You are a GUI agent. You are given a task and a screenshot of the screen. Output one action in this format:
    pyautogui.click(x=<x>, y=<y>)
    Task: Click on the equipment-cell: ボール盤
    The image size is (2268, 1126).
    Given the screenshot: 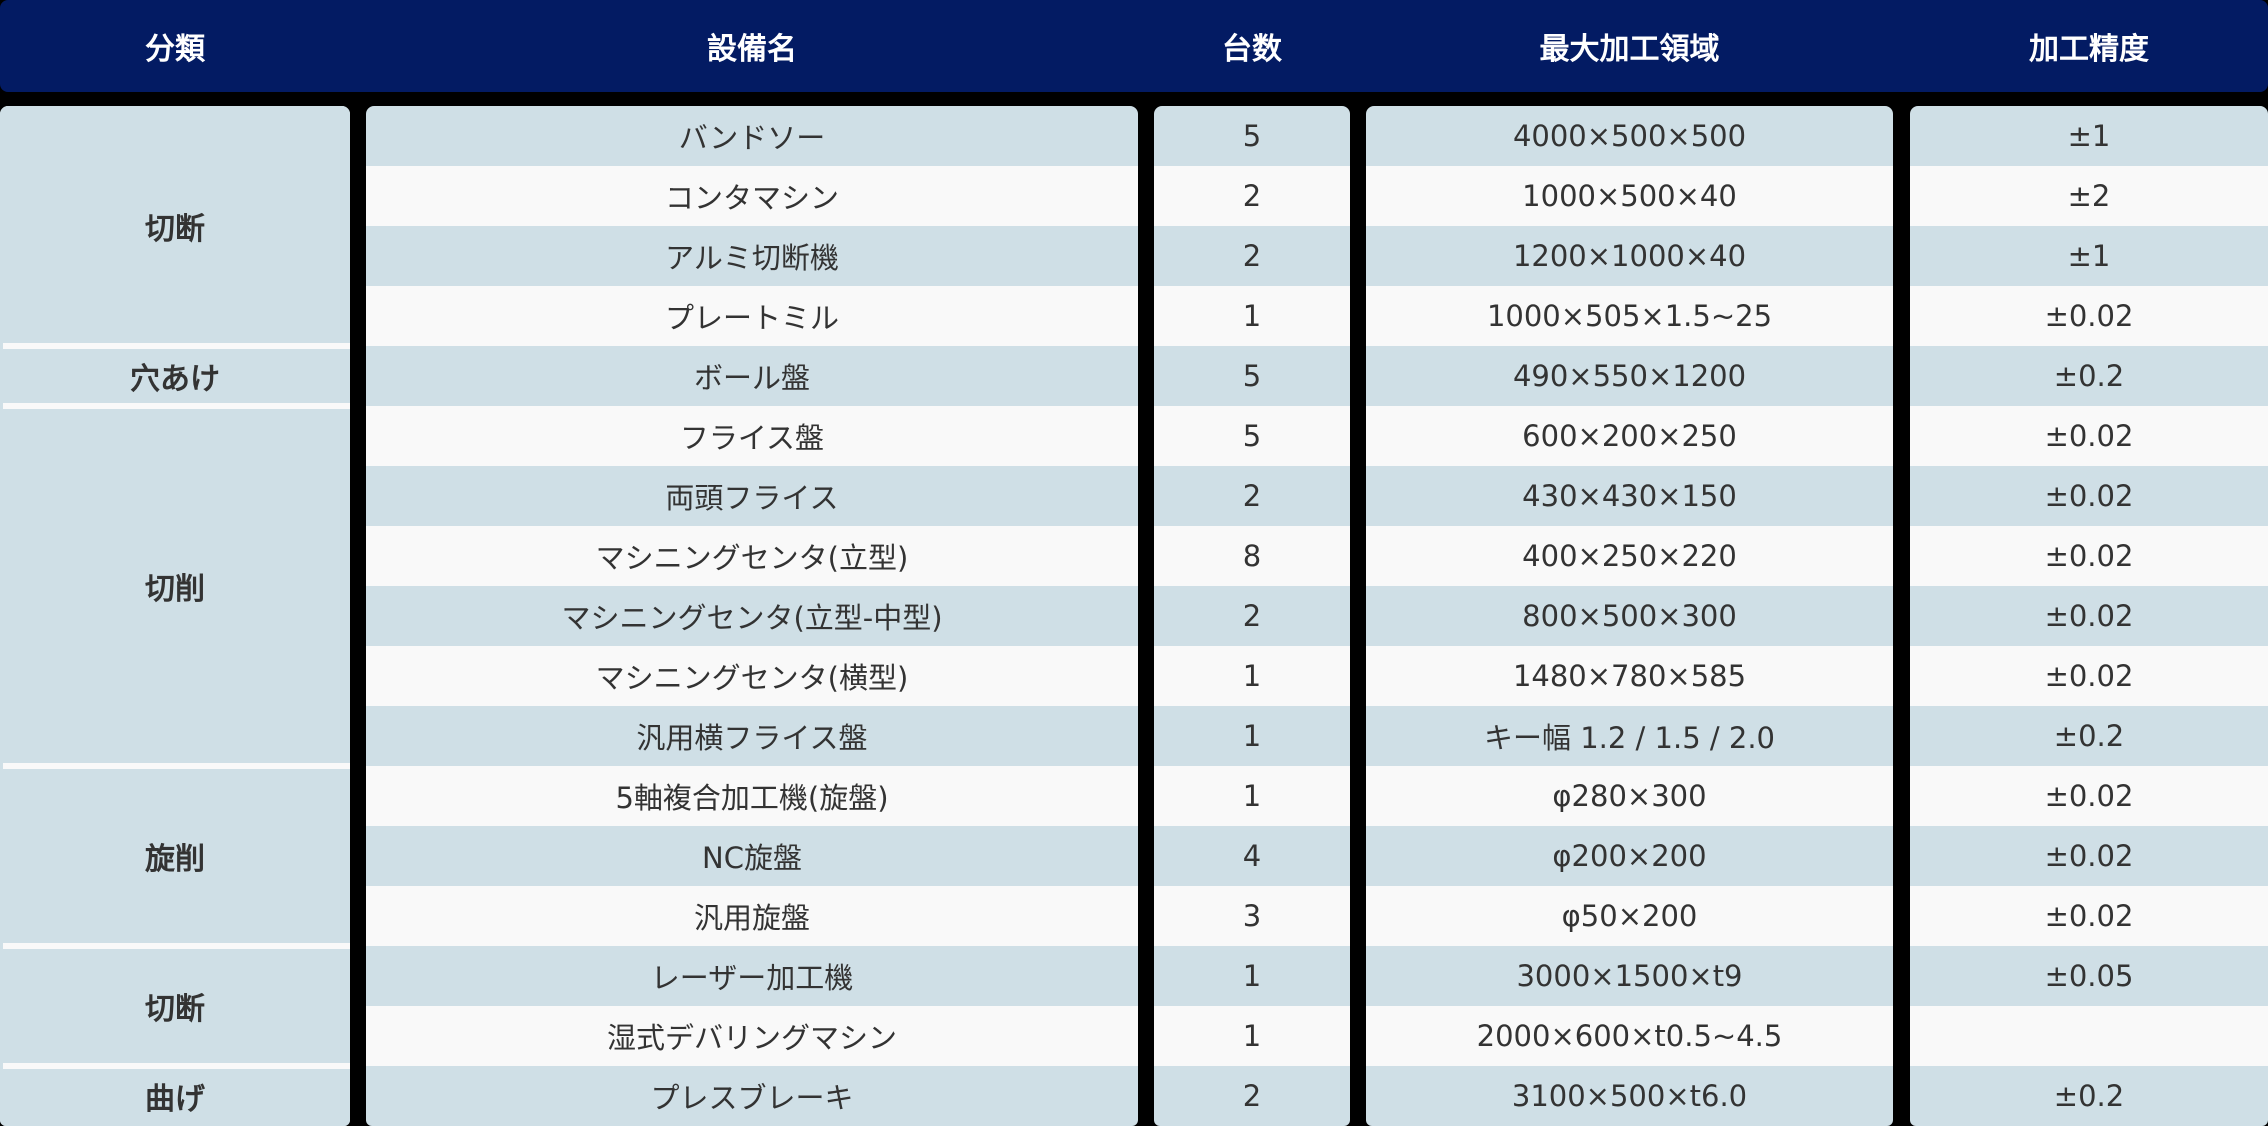 What is the action you would take?
    pyautogui.click(x=752, y=376)
    